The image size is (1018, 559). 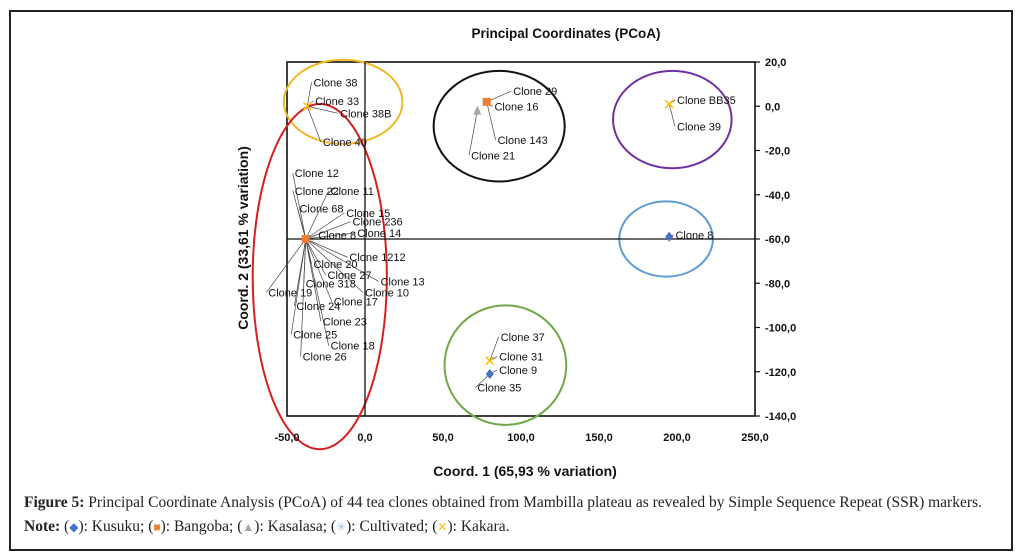 I want to click on point-label: Clone 318, so click(x=331, y=285).